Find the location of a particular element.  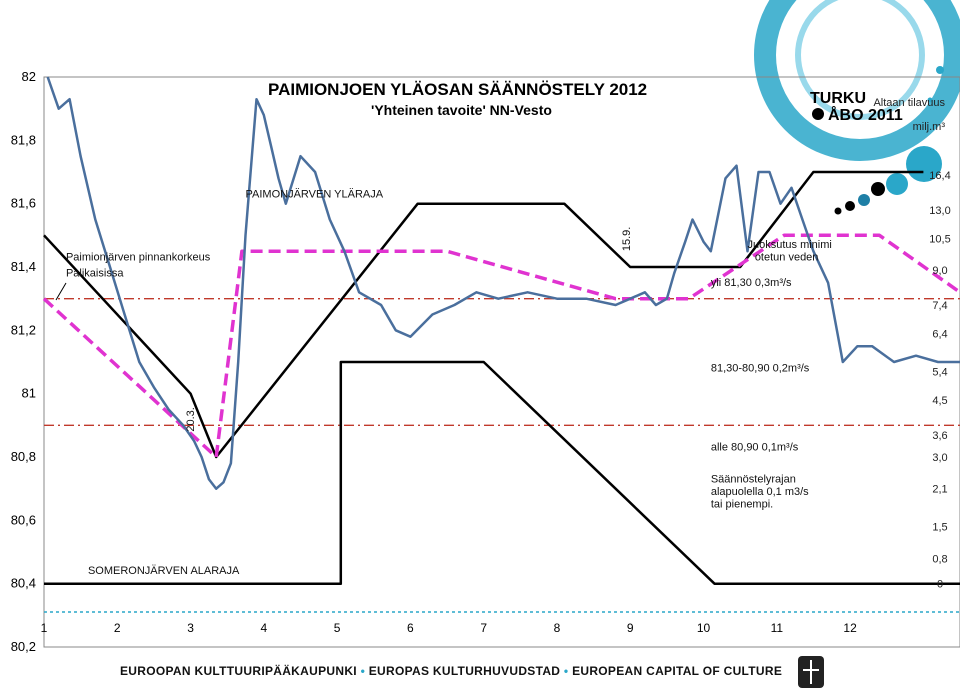

annotation-text: yli 81,30 0,3m³/s is located at coordinates (751, 283).